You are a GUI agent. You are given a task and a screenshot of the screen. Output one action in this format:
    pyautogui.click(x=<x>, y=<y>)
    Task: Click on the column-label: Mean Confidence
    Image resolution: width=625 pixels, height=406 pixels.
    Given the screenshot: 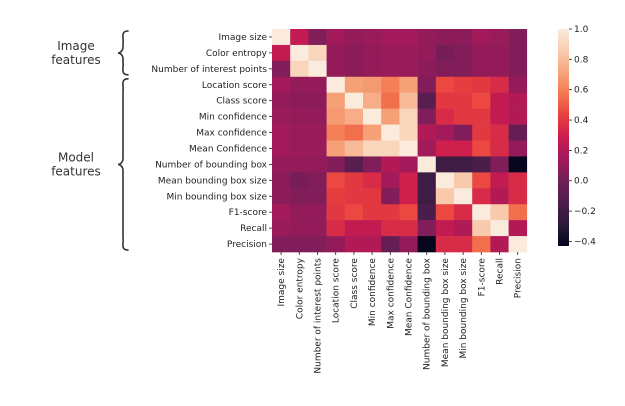 What is the action you would take?
    pyautogui.click(x=410, y=297)
    